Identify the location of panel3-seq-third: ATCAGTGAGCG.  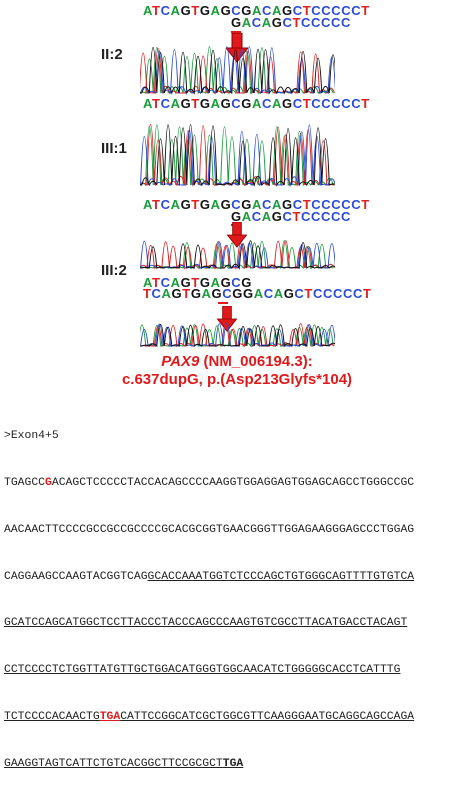
(197, 282).